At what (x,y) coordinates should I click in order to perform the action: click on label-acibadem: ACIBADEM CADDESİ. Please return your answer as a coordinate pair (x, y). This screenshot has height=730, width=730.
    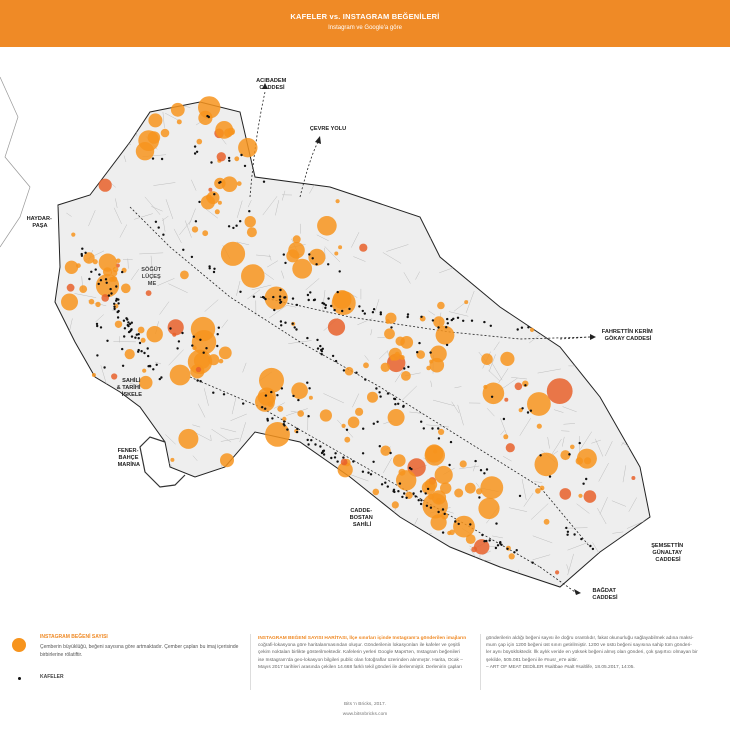
    Looking at the image, I should click on (272, 84).